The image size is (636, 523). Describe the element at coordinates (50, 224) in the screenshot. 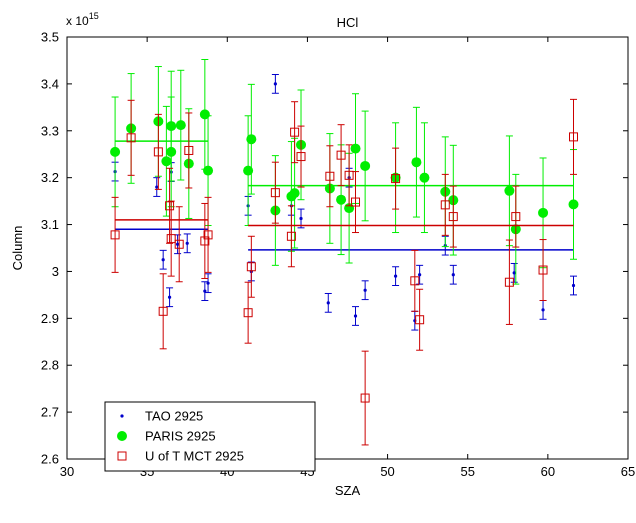

I see `y-tick-label: 3.1` at that location.